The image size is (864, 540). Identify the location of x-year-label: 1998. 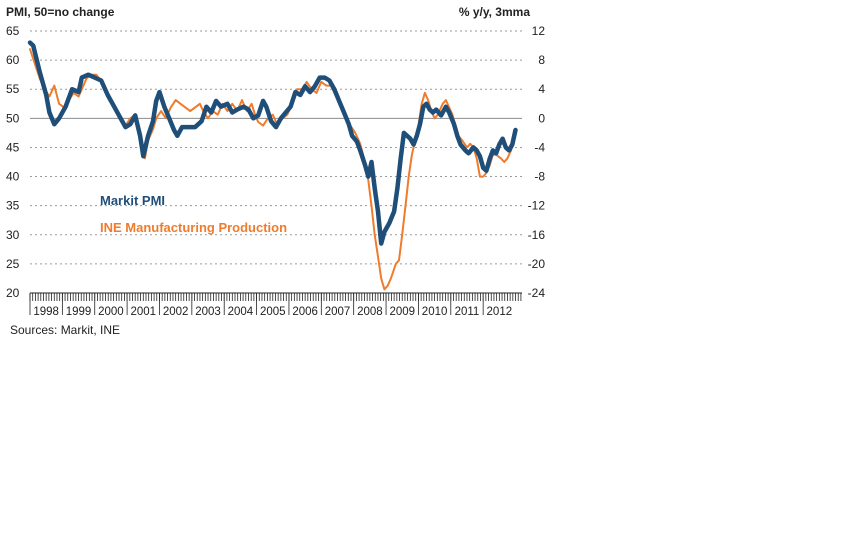
(46, 312).